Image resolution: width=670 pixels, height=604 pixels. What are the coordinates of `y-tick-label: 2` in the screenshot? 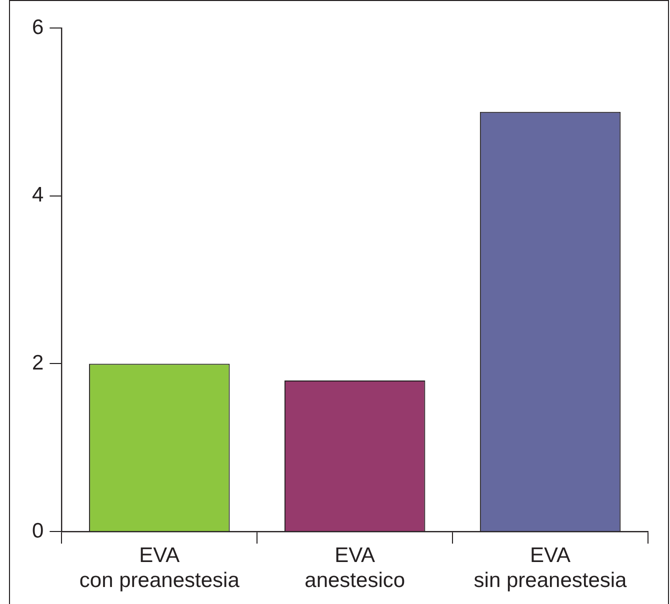 It's located at (38, 363).